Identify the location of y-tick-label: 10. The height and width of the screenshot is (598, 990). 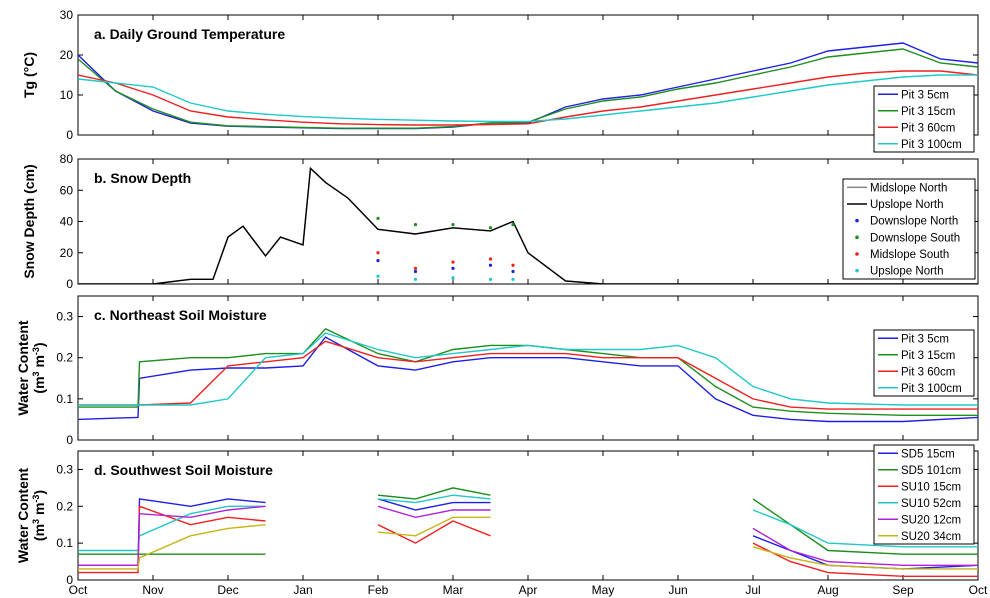
(67, 95).